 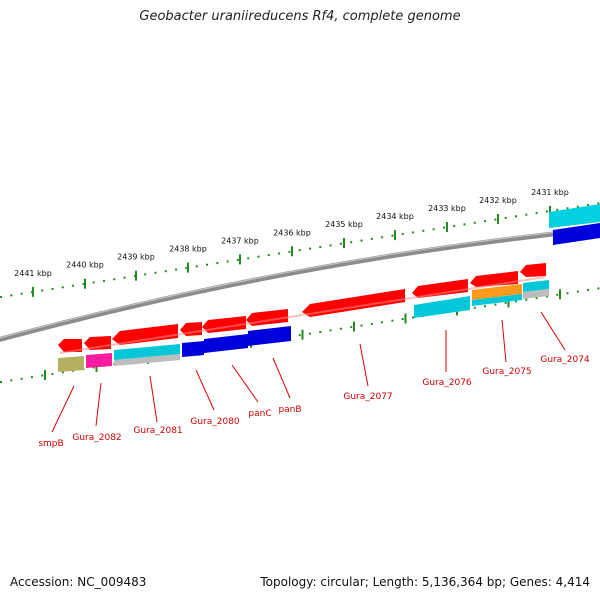 What do you see at coordinates (188, 249) in the screenshot?
I see `scale-tick-label: 2438 kbp` at bounding box center [188, 249].